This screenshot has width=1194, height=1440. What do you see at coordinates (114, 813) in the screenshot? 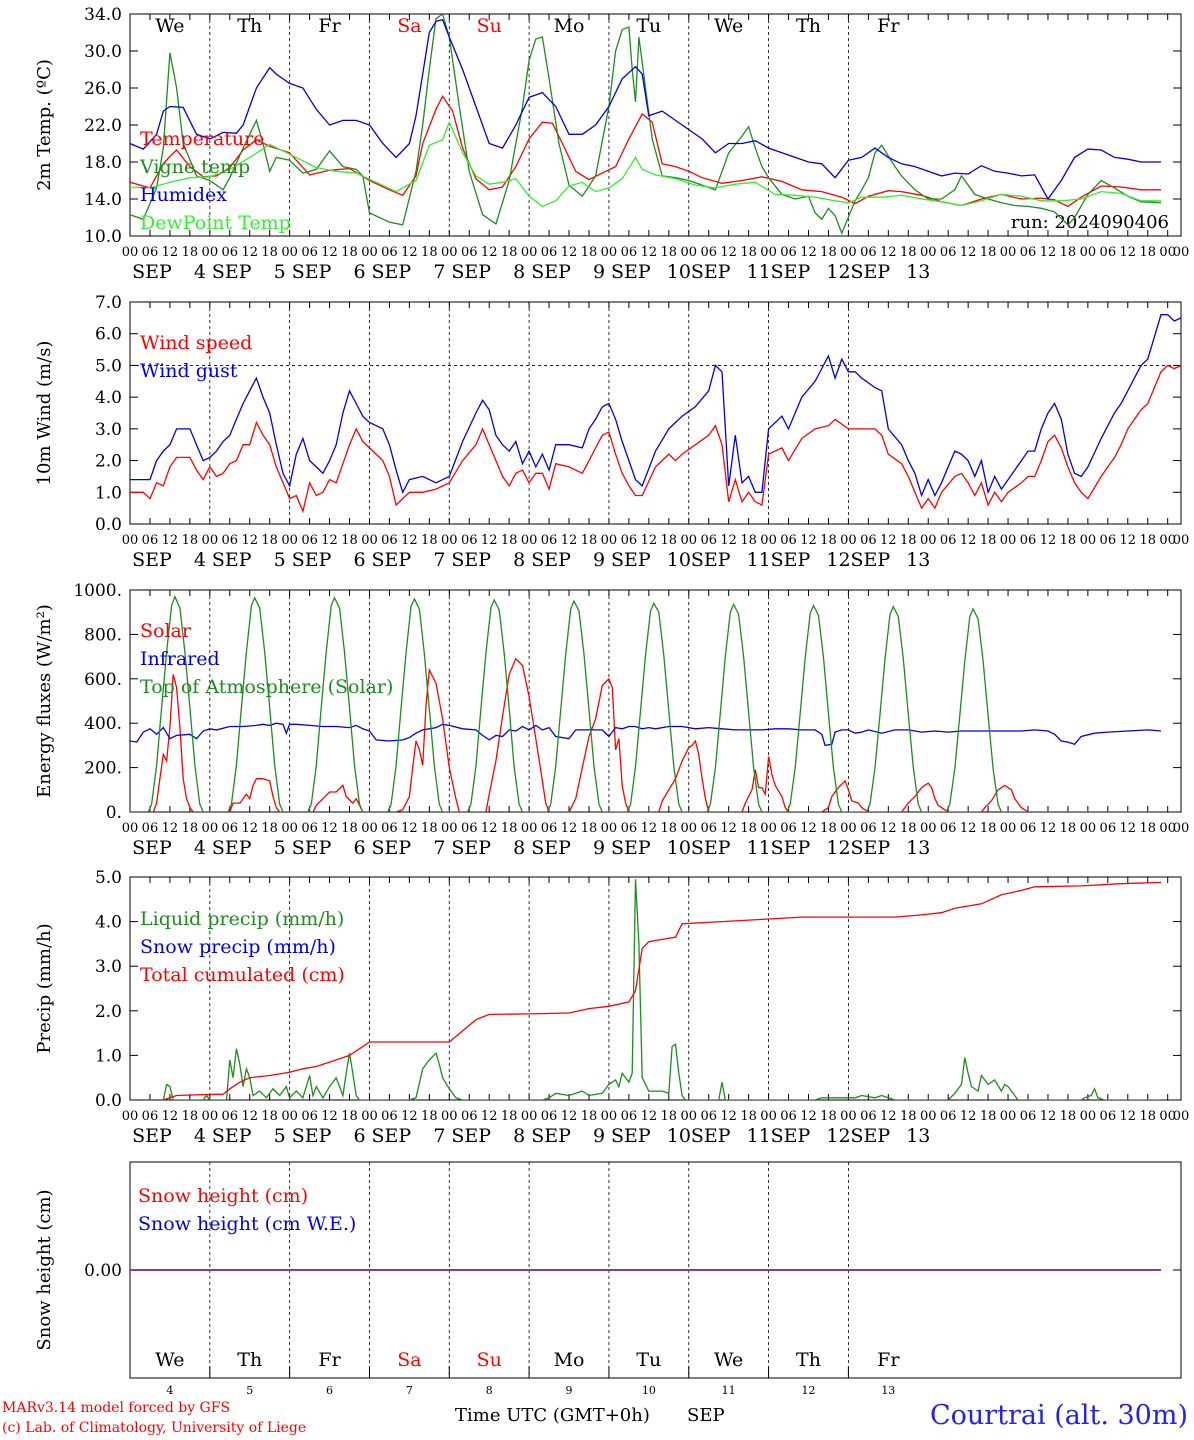
I see `y-tick-label: 0.` at bounding box center [114, 813].